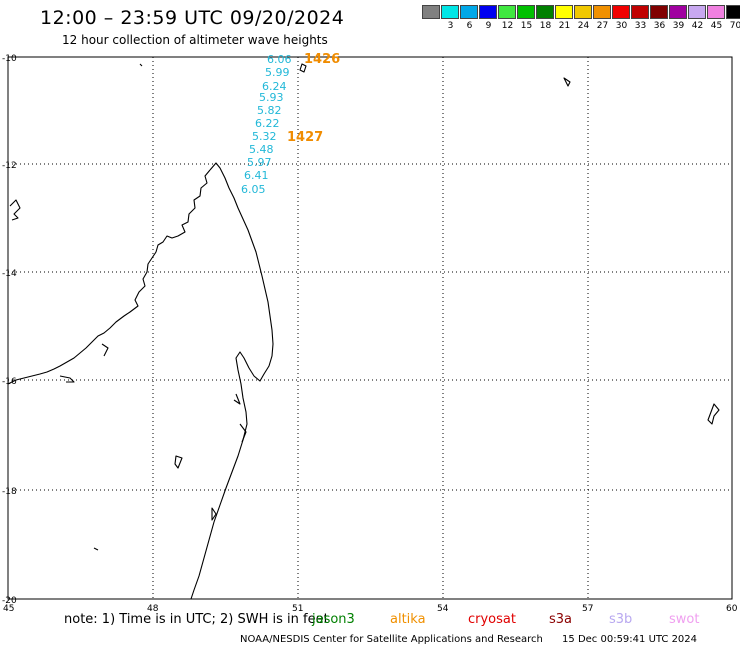  I want to click on color-legend, so click(581, 12).